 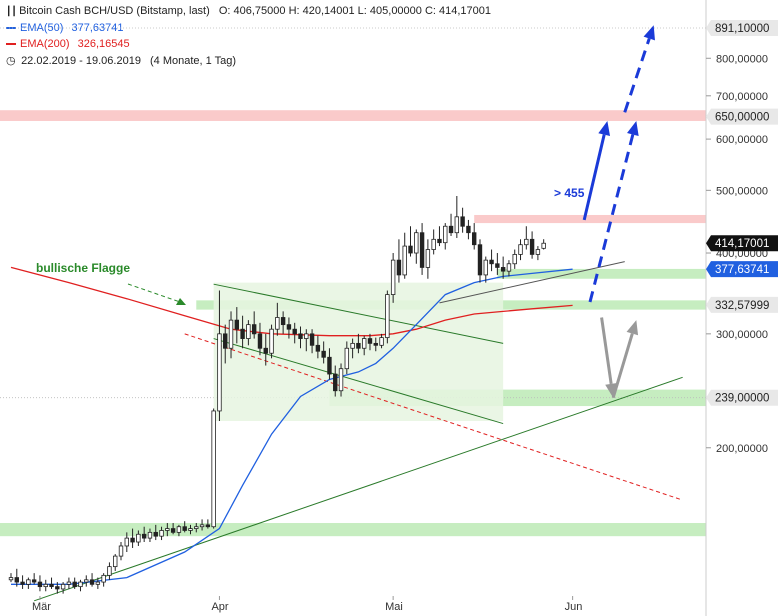 What do you see at coordinates (742, 97) in the screenshot?
I see `y-tick-label: 700,00000` at bounding box center [742, 97].